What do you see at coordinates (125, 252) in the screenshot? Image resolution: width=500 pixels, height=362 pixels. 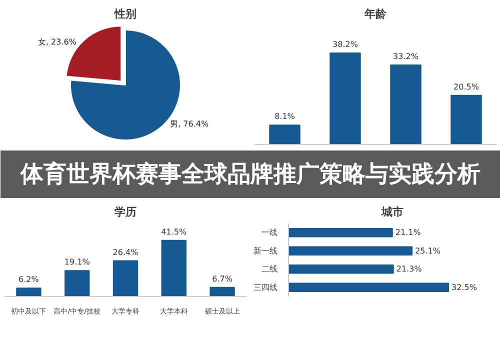 I see `data-label: 26.4%` at bounding box center [125, 252].